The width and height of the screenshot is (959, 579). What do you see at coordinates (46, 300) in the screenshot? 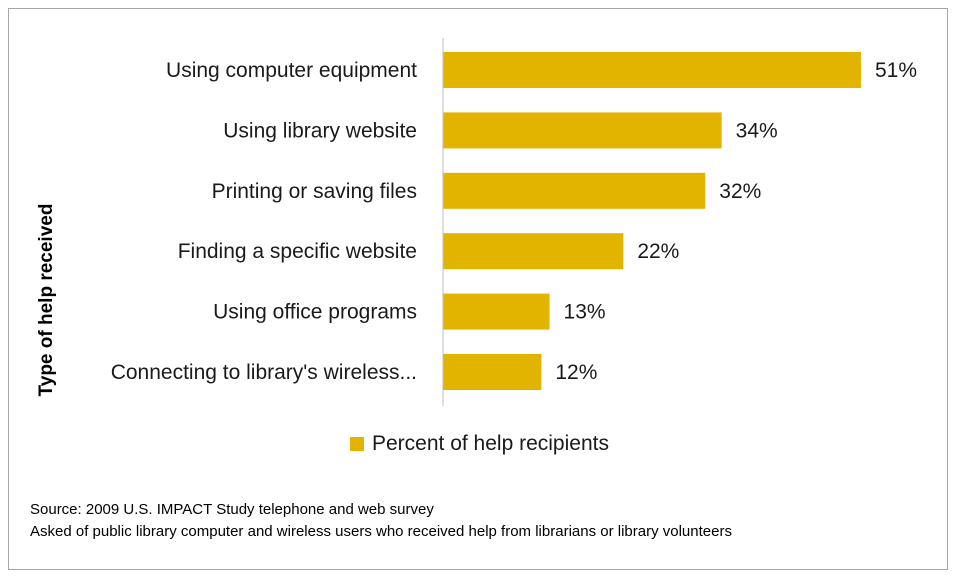
I see `y-axis-title: Type of help received` at bounding box center [46, 300].